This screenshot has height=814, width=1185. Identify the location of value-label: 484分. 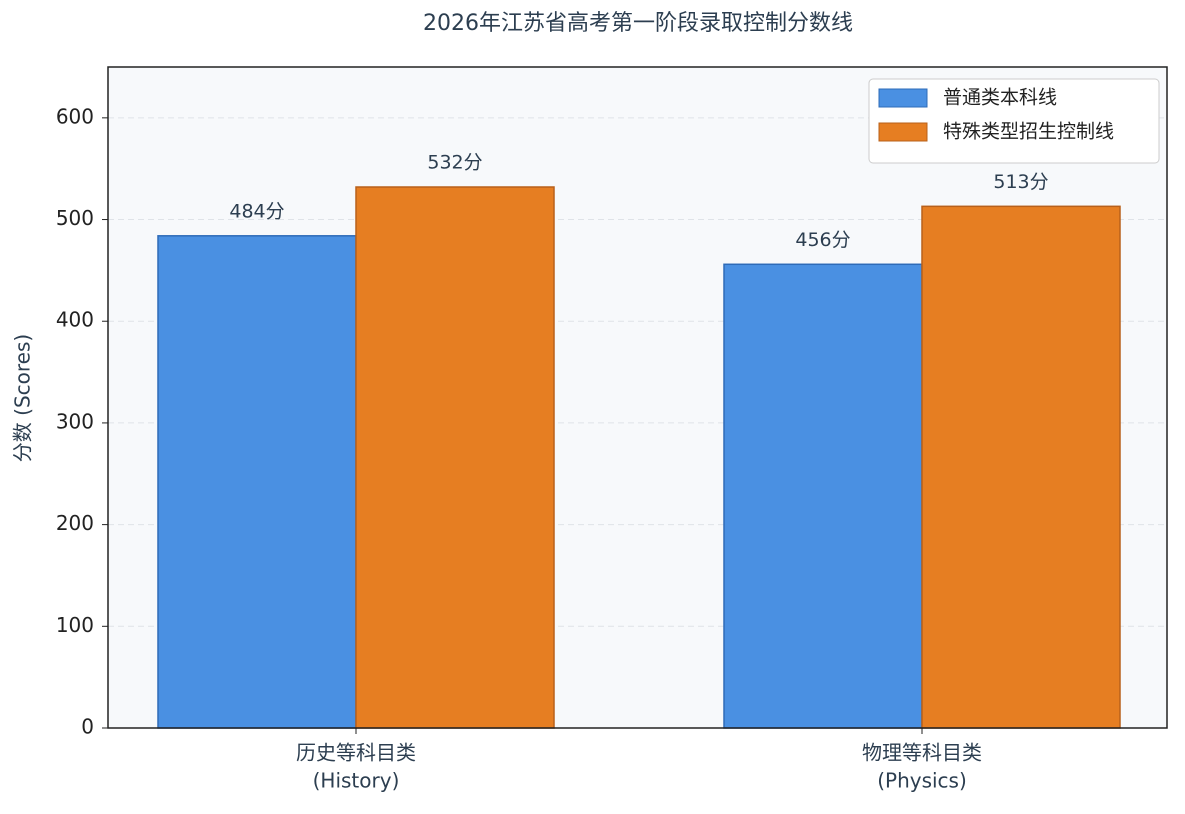
(256, 211).